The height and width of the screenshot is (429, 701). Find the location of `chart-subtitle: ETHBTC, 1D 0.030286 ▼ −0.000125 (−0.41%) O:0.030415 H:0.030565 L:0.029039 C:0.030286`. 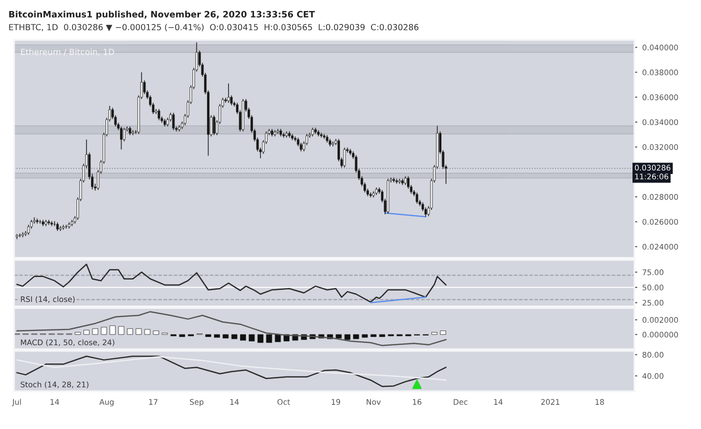

chart-subtitle: ETHBTC, 1D 0.030286 ▼ −0.000125 (−0.41%) O:0.030415 H:0.030565 L:0.029039 C:0.030286 is located at coordinates (213, 28).